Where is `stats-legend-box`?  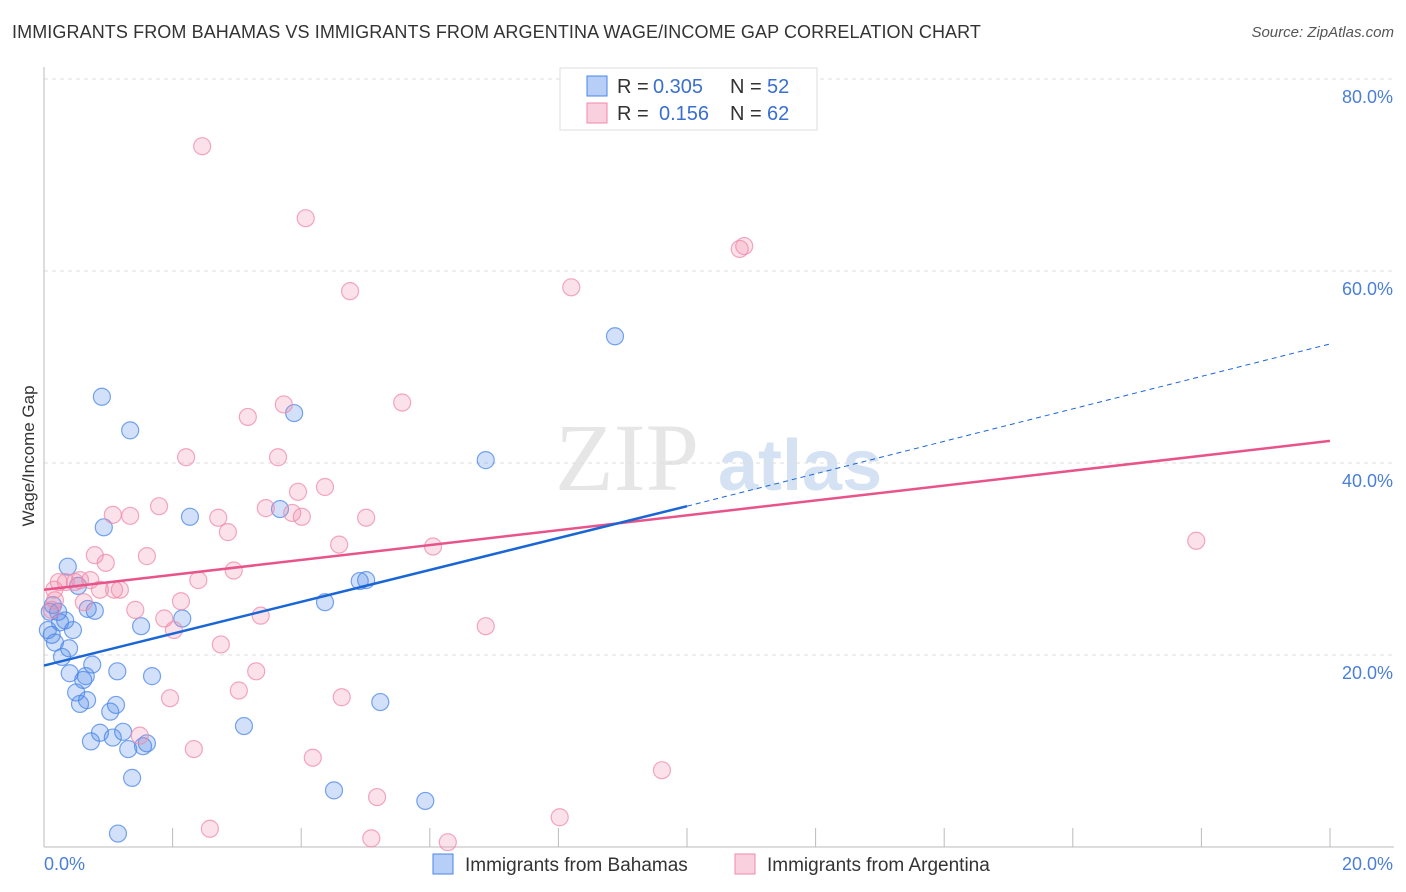 stats-legend-box is located at coordinates (688, 99).